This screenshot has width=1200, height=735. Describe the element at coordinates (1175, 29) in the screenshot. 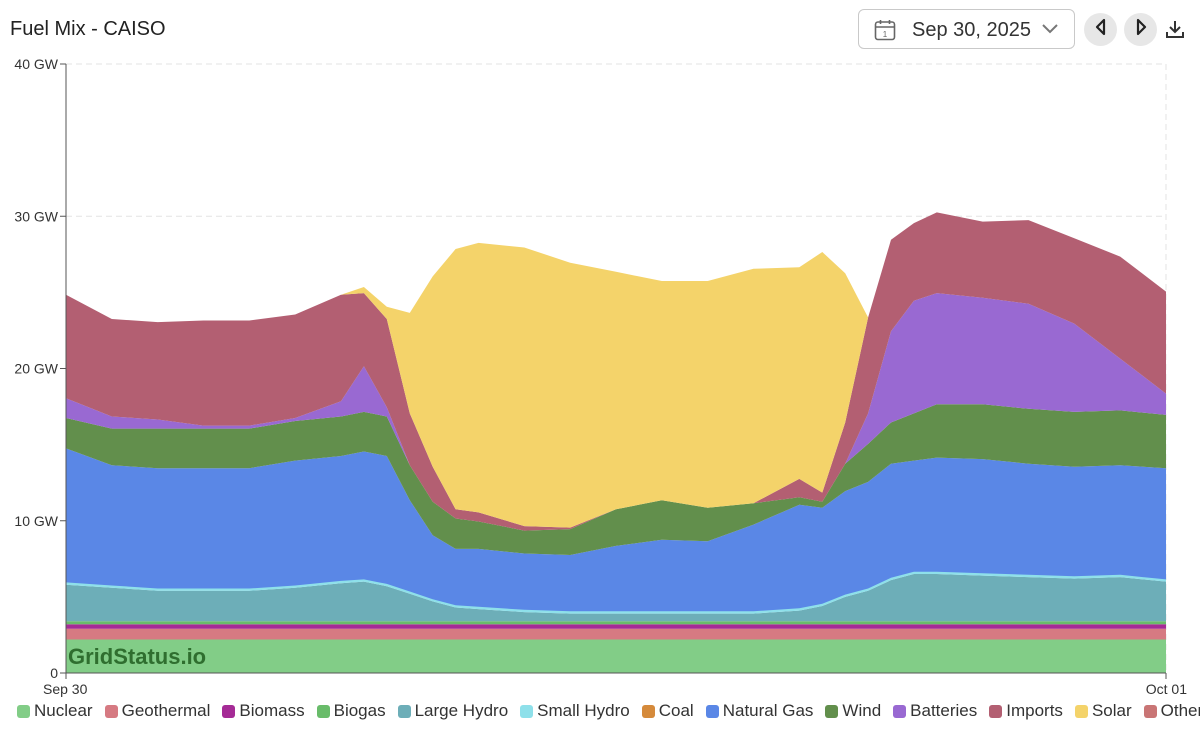

I see `download-button` at that location.